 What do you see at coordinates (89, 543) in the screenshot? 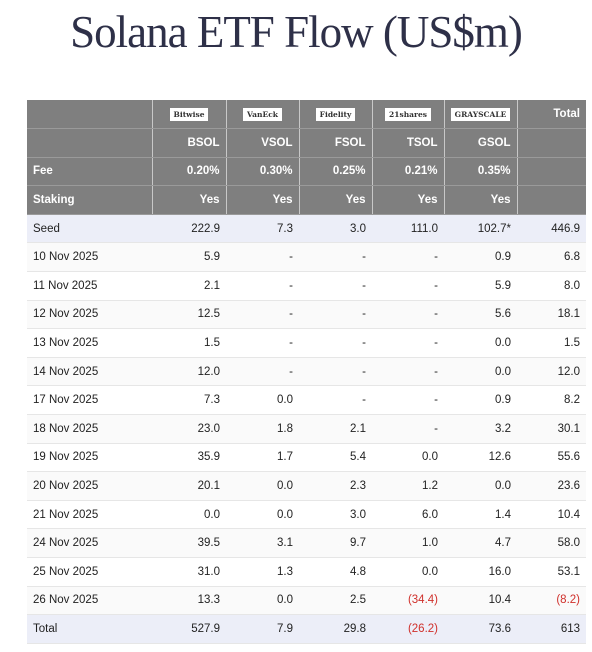
I see `row-label: 24 Nov 2025` at bounding box center [89, 543].